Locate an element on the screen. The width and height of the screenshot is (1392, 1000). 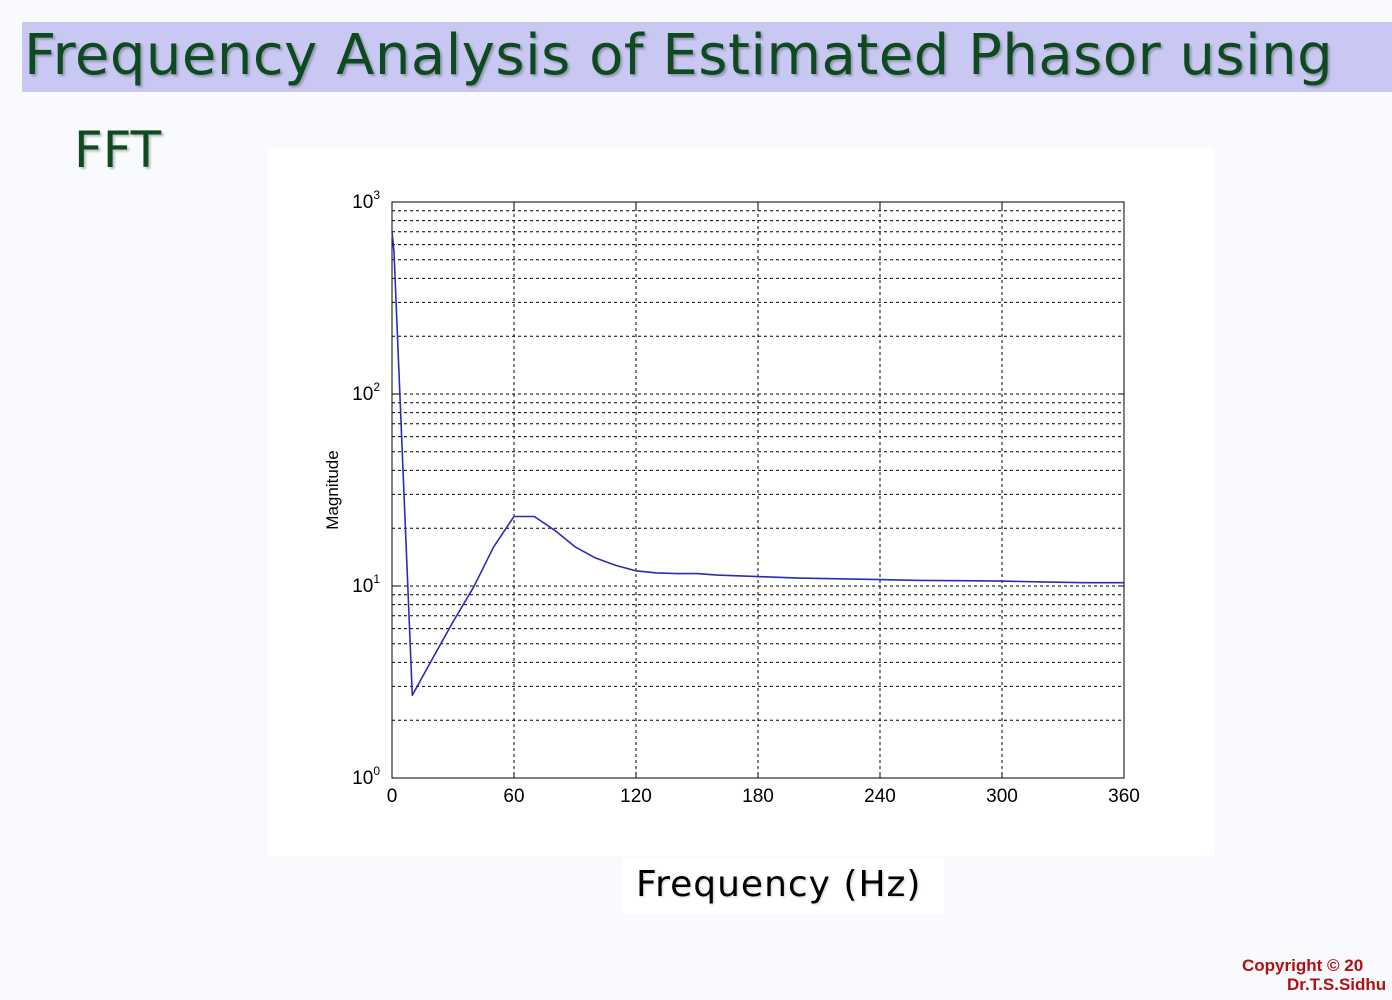
copyright-line-2: Dr.T.S.Sidhu is located at coordinates (1337, 984).